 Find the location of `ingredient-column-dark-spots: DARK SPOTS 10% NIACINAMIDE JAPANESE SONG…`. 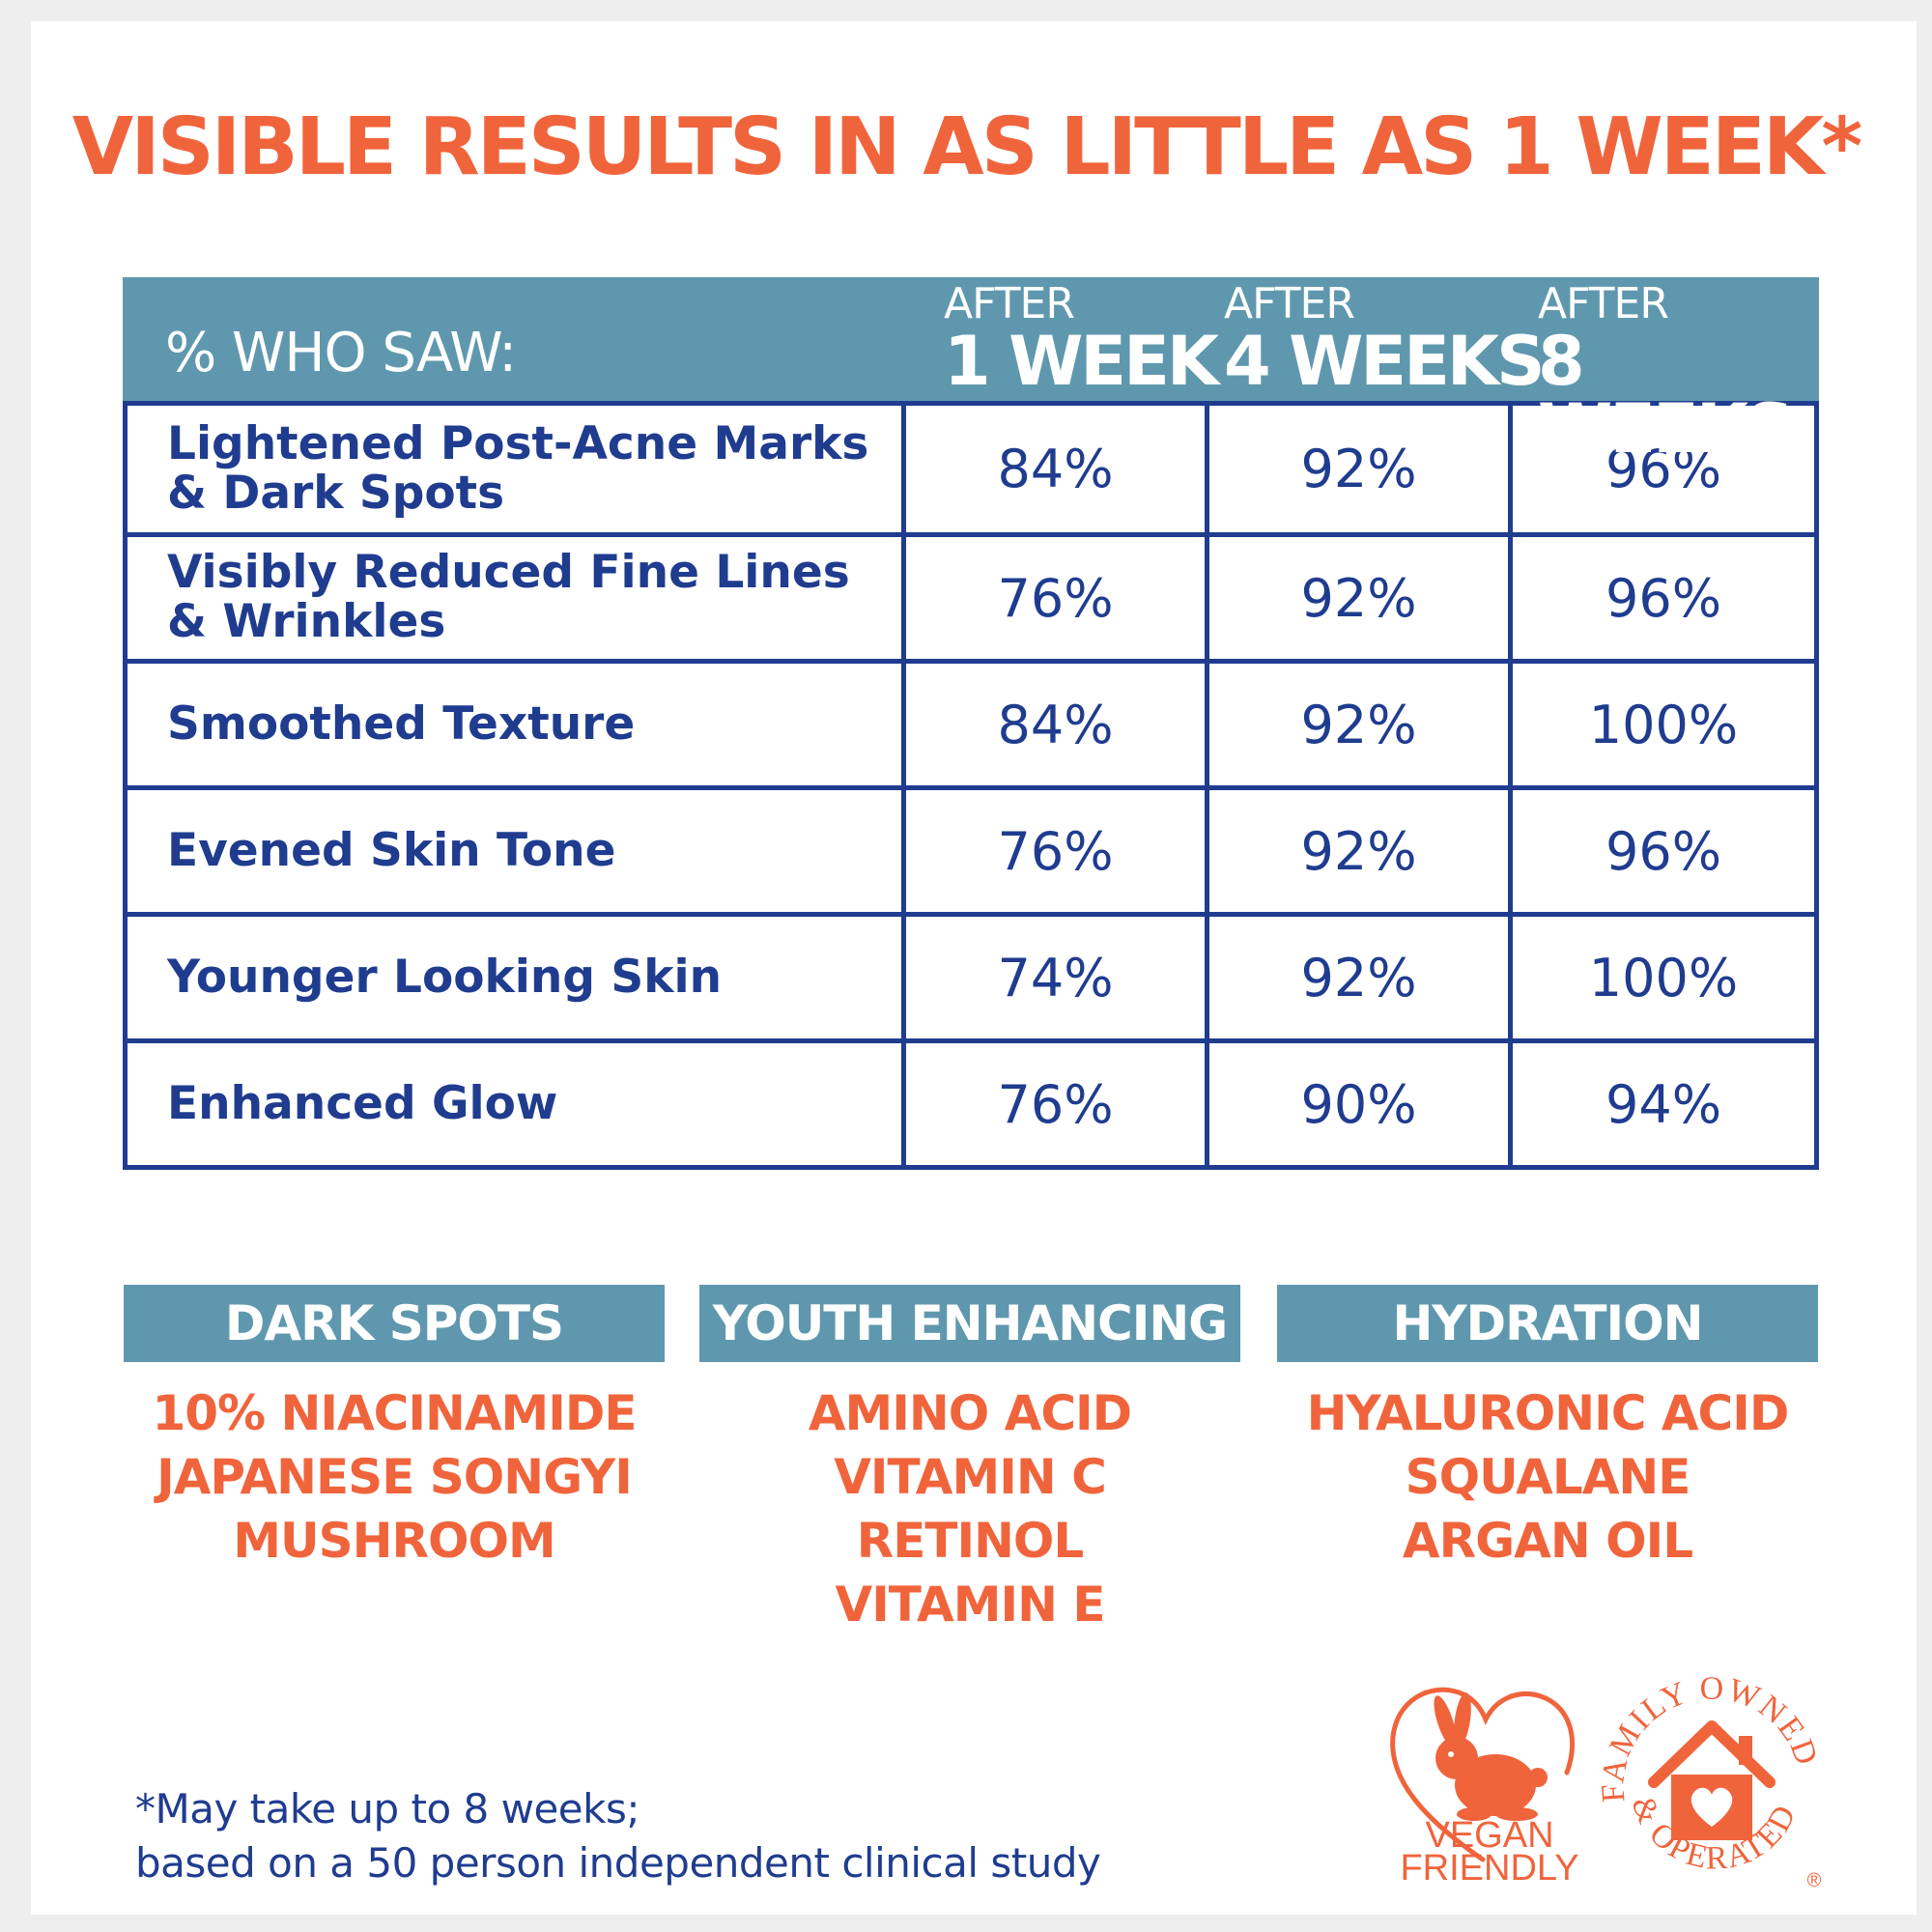

ingredient-column-dark-spots: DARK SPOTS 10% NIACINAMIDE JAPANESE SONG… is located at coordinates (394, 1429).